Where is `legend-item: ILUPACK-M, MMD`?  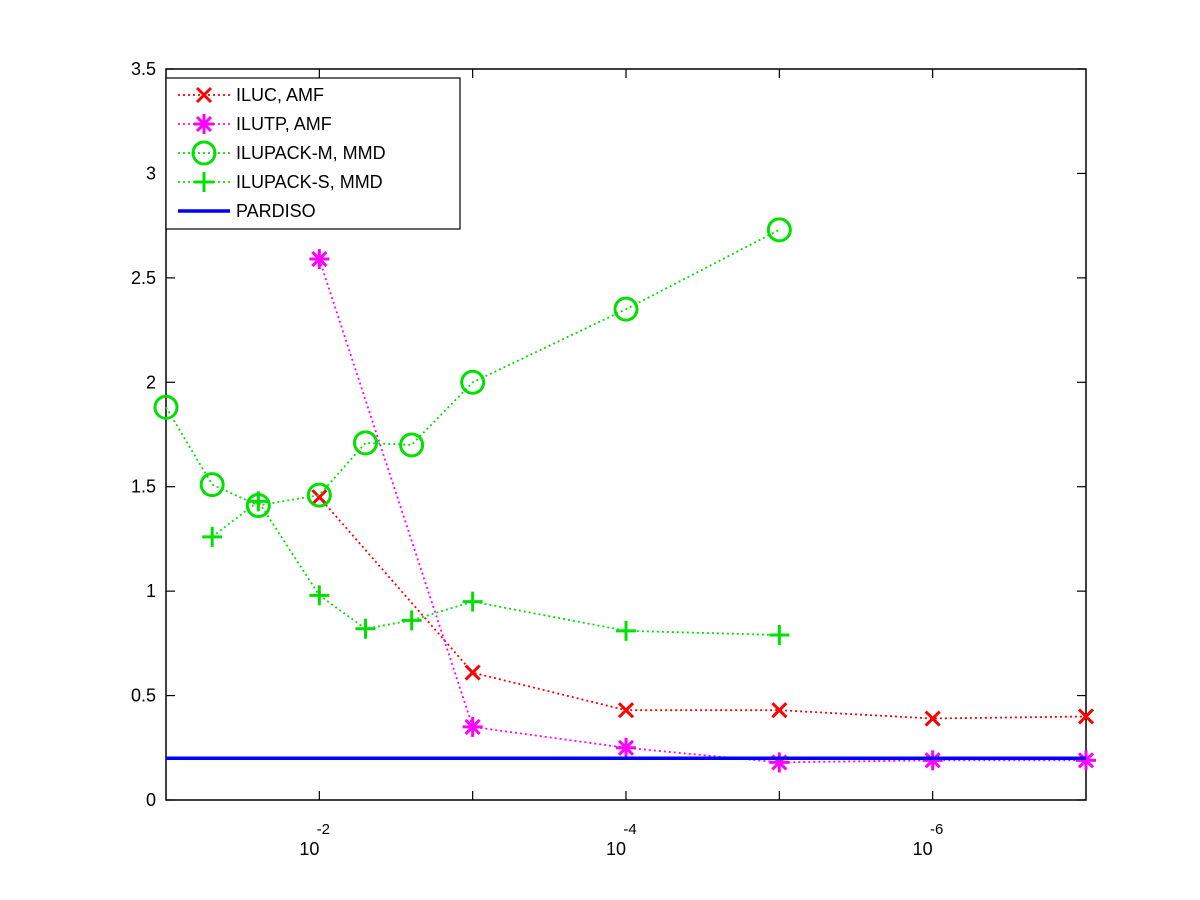
legend-item: ILUPACK-M, MMD is located at coordinates (282, 153).